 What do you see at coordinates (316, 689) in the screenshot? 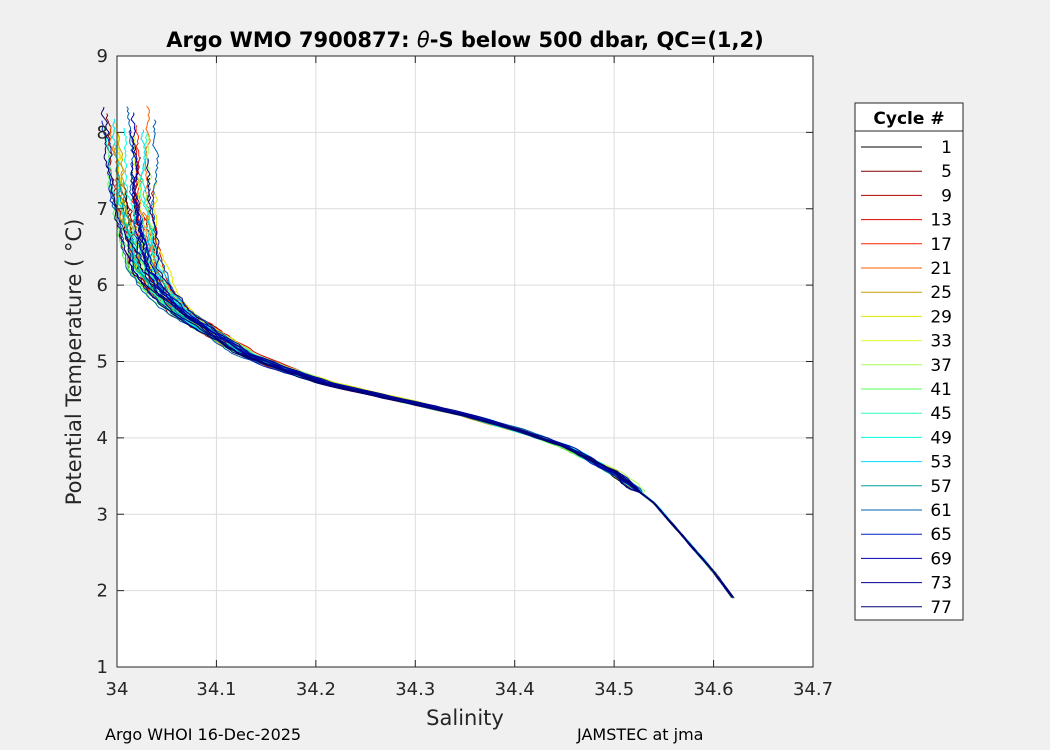
I see `x-tick-label: 34.2` at bounding box center [316, 689].